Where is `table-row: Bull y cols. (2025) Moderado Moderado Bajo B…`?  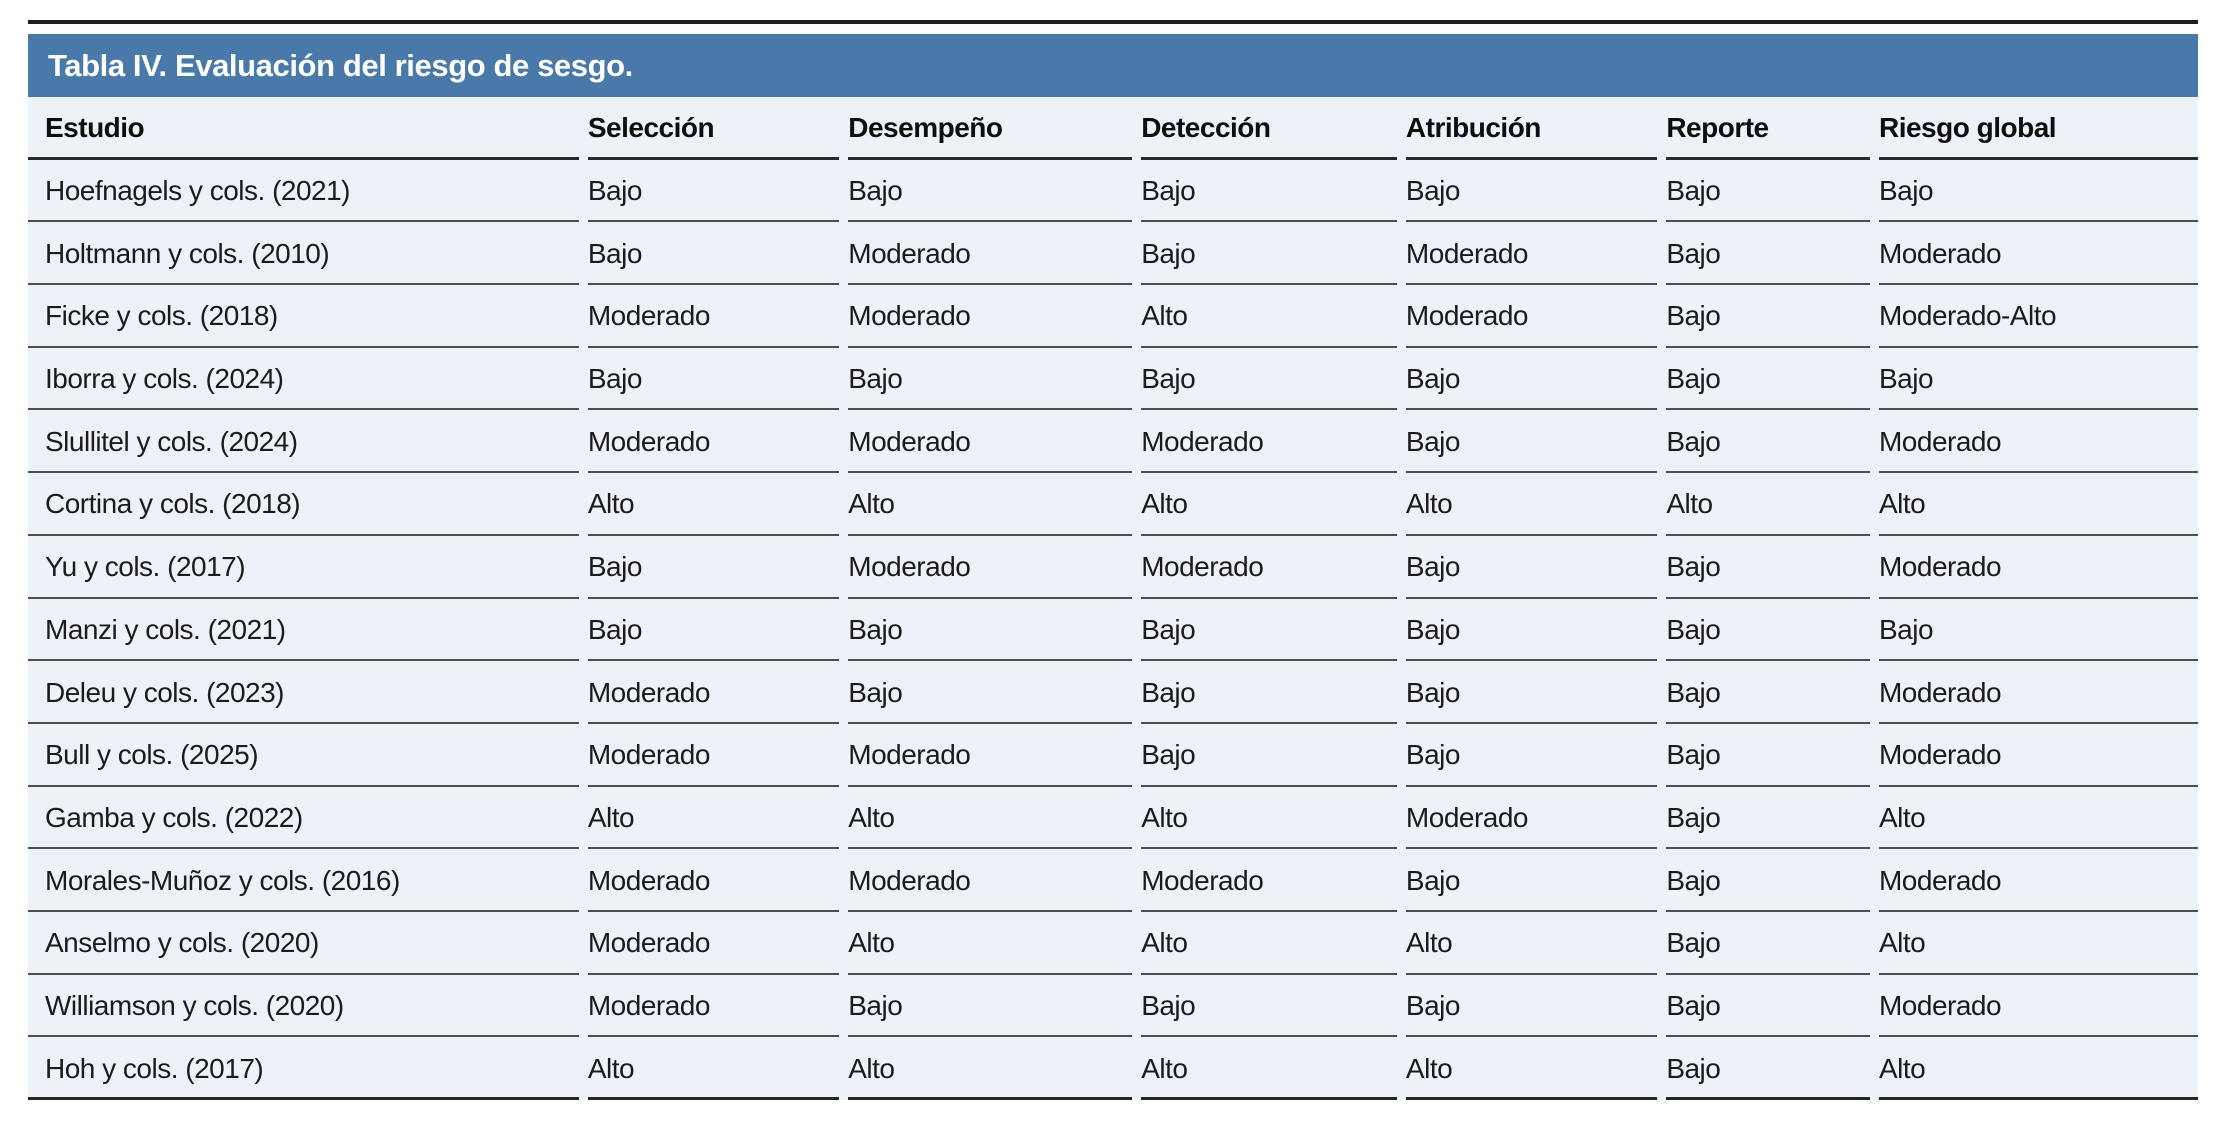 table-row: Bull y cols. (2025) Moderado Moderado Bajo B… is located at coordinates (1113, 755).